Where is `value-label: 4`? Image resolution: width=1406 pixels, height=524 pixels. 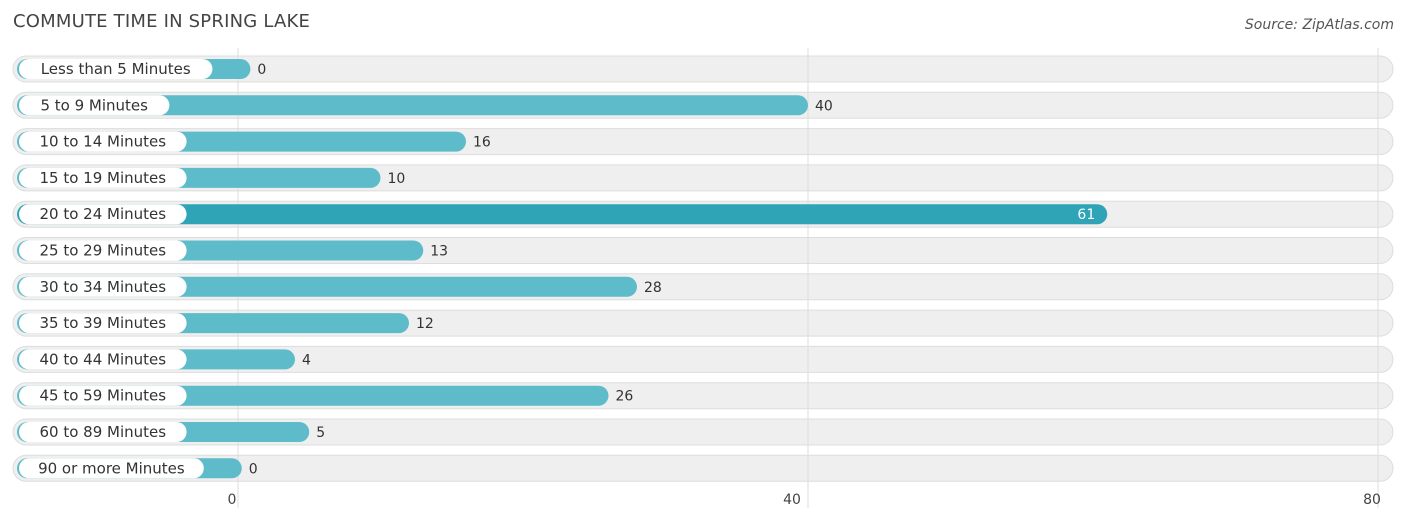
value-label: 4 is located at coordinates (306, 360).